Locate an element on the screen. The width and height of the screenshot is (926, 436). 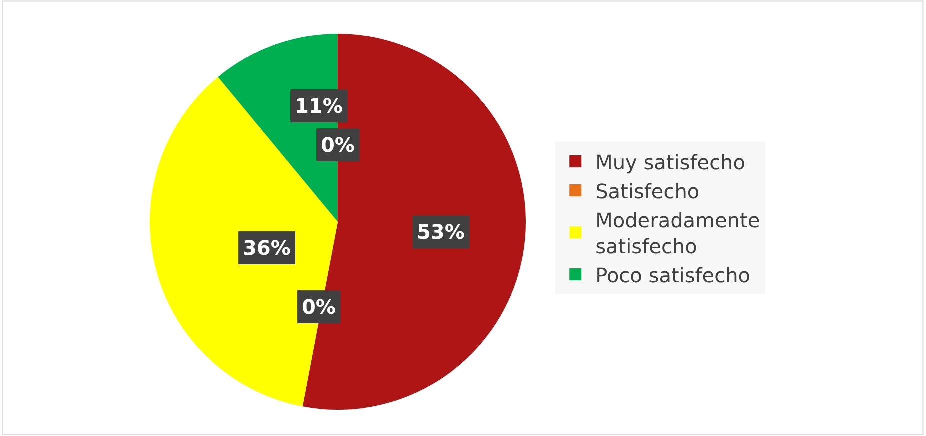
legend-label: Satisfecho is located at coordinates (648, 191).